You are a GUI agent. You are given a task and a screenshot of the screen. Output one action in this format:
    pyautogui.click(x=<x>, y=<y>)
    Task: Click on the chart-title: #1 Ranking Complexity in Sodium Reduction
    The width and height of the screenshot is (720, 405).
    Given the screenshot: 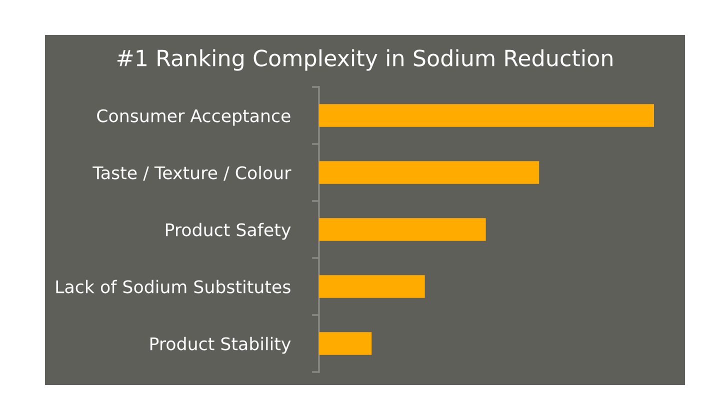 What is the action you would take?
    pyautogui.click(x=364, y=60)
    